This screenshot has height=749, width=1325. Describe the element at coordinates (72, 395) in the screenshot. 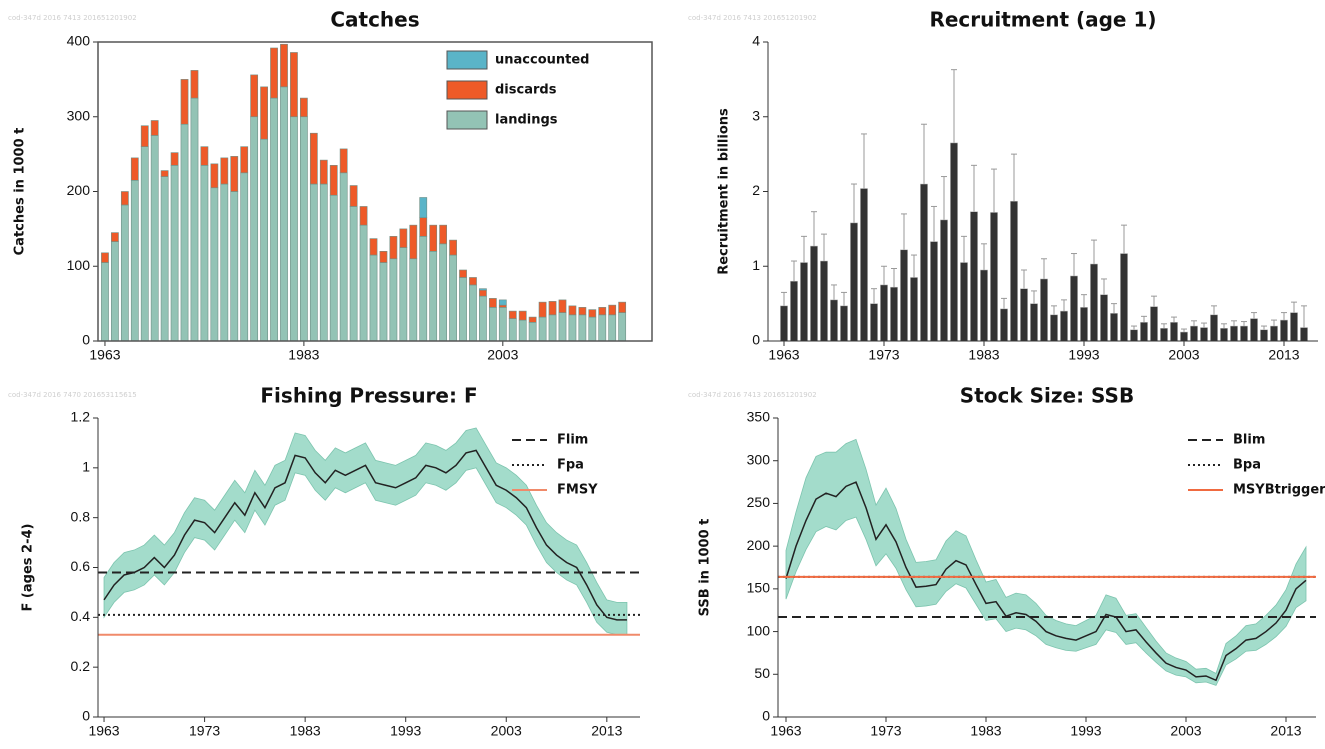

I see `watermark: cod-347d 2016 7470 201653115615` at that location.